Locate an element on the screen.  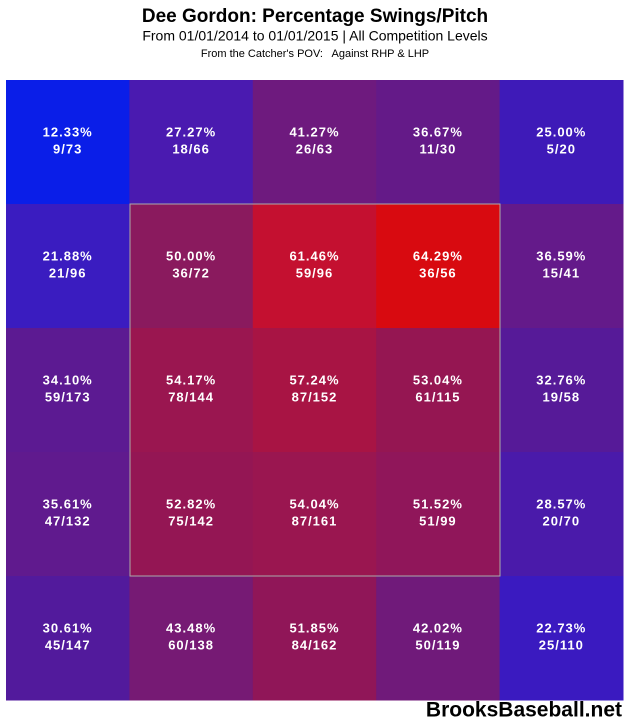
cell-percent: 51.85% is located at coordinates (314, 627).